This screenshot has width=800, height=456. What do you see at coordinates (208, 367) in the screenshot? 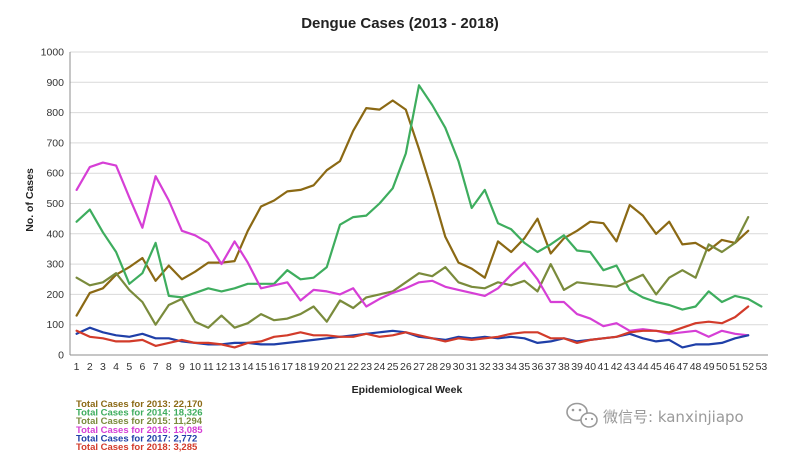
I see `x-tick-label: 11` at bounding box center [208, 367].